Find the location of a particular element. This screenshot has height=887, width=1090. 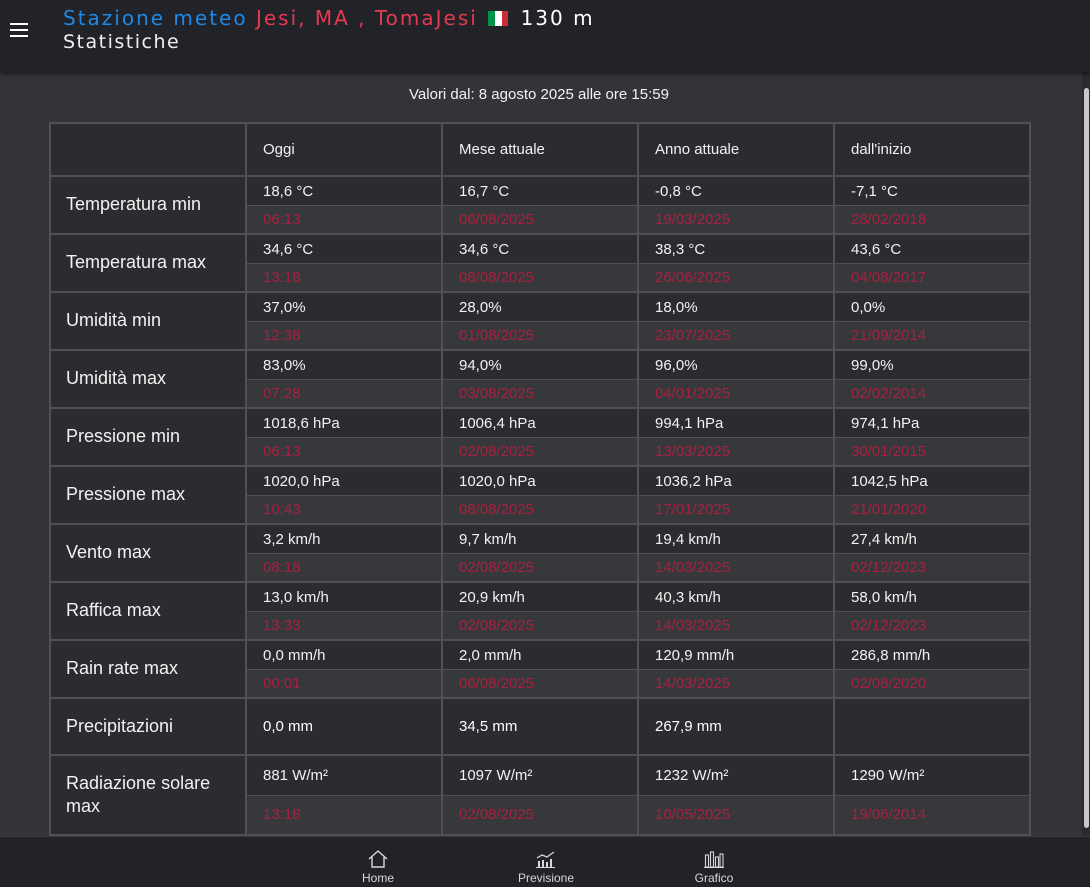

page-title: Statistiche is located at coordinates (122, 42).